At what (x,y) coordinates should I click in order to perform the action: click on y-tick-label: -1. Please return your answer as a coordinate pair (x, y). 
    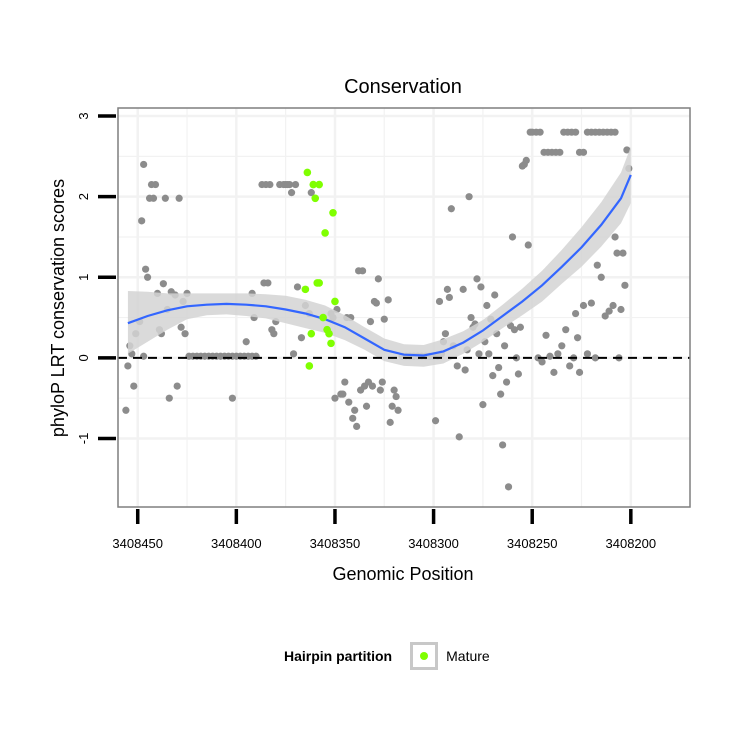
    Looking at the image, I should click on (83, 439).